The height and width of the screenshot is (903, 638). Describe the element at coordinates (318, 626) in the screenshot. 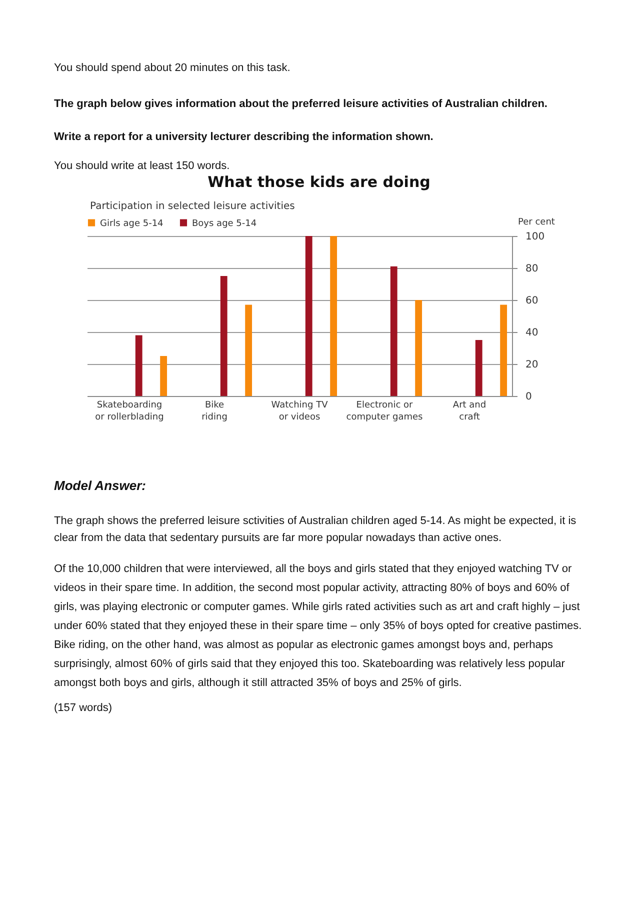

I see `text: Of the 10,000 children that were interviewed, all the boys and girls stated that they enjoyed watching TV or videos in their spare time. In addition, the second most popular activity, attracting 80% of boys and 60% of girls, was playing electronic or computer games. While girls rated activities such as art and craft highly – just under 60% stated that they enjoyed these in their spare time – only 35% of boys opted for creative pastimes. Bike riding, on the other hand, was almost as popular as electronic games amongst boys and, perhaps surprisingly, almost 60% of girls said that they enjoyed this too. Skateboarding was relatively less popular amongst both boys and girls, although it still attracted 35% of boys and 25% of girls.` at that location.